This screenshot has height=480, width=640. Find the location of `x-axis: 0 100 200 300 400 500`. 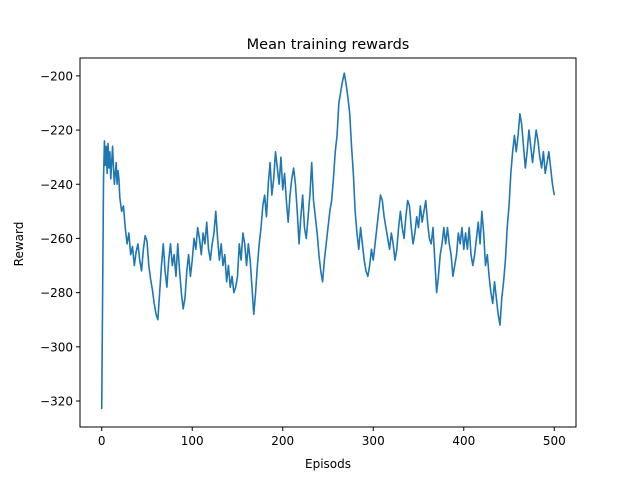

x-axis: 0 100 200 300 400 500 is located at coordinates (332, 437).